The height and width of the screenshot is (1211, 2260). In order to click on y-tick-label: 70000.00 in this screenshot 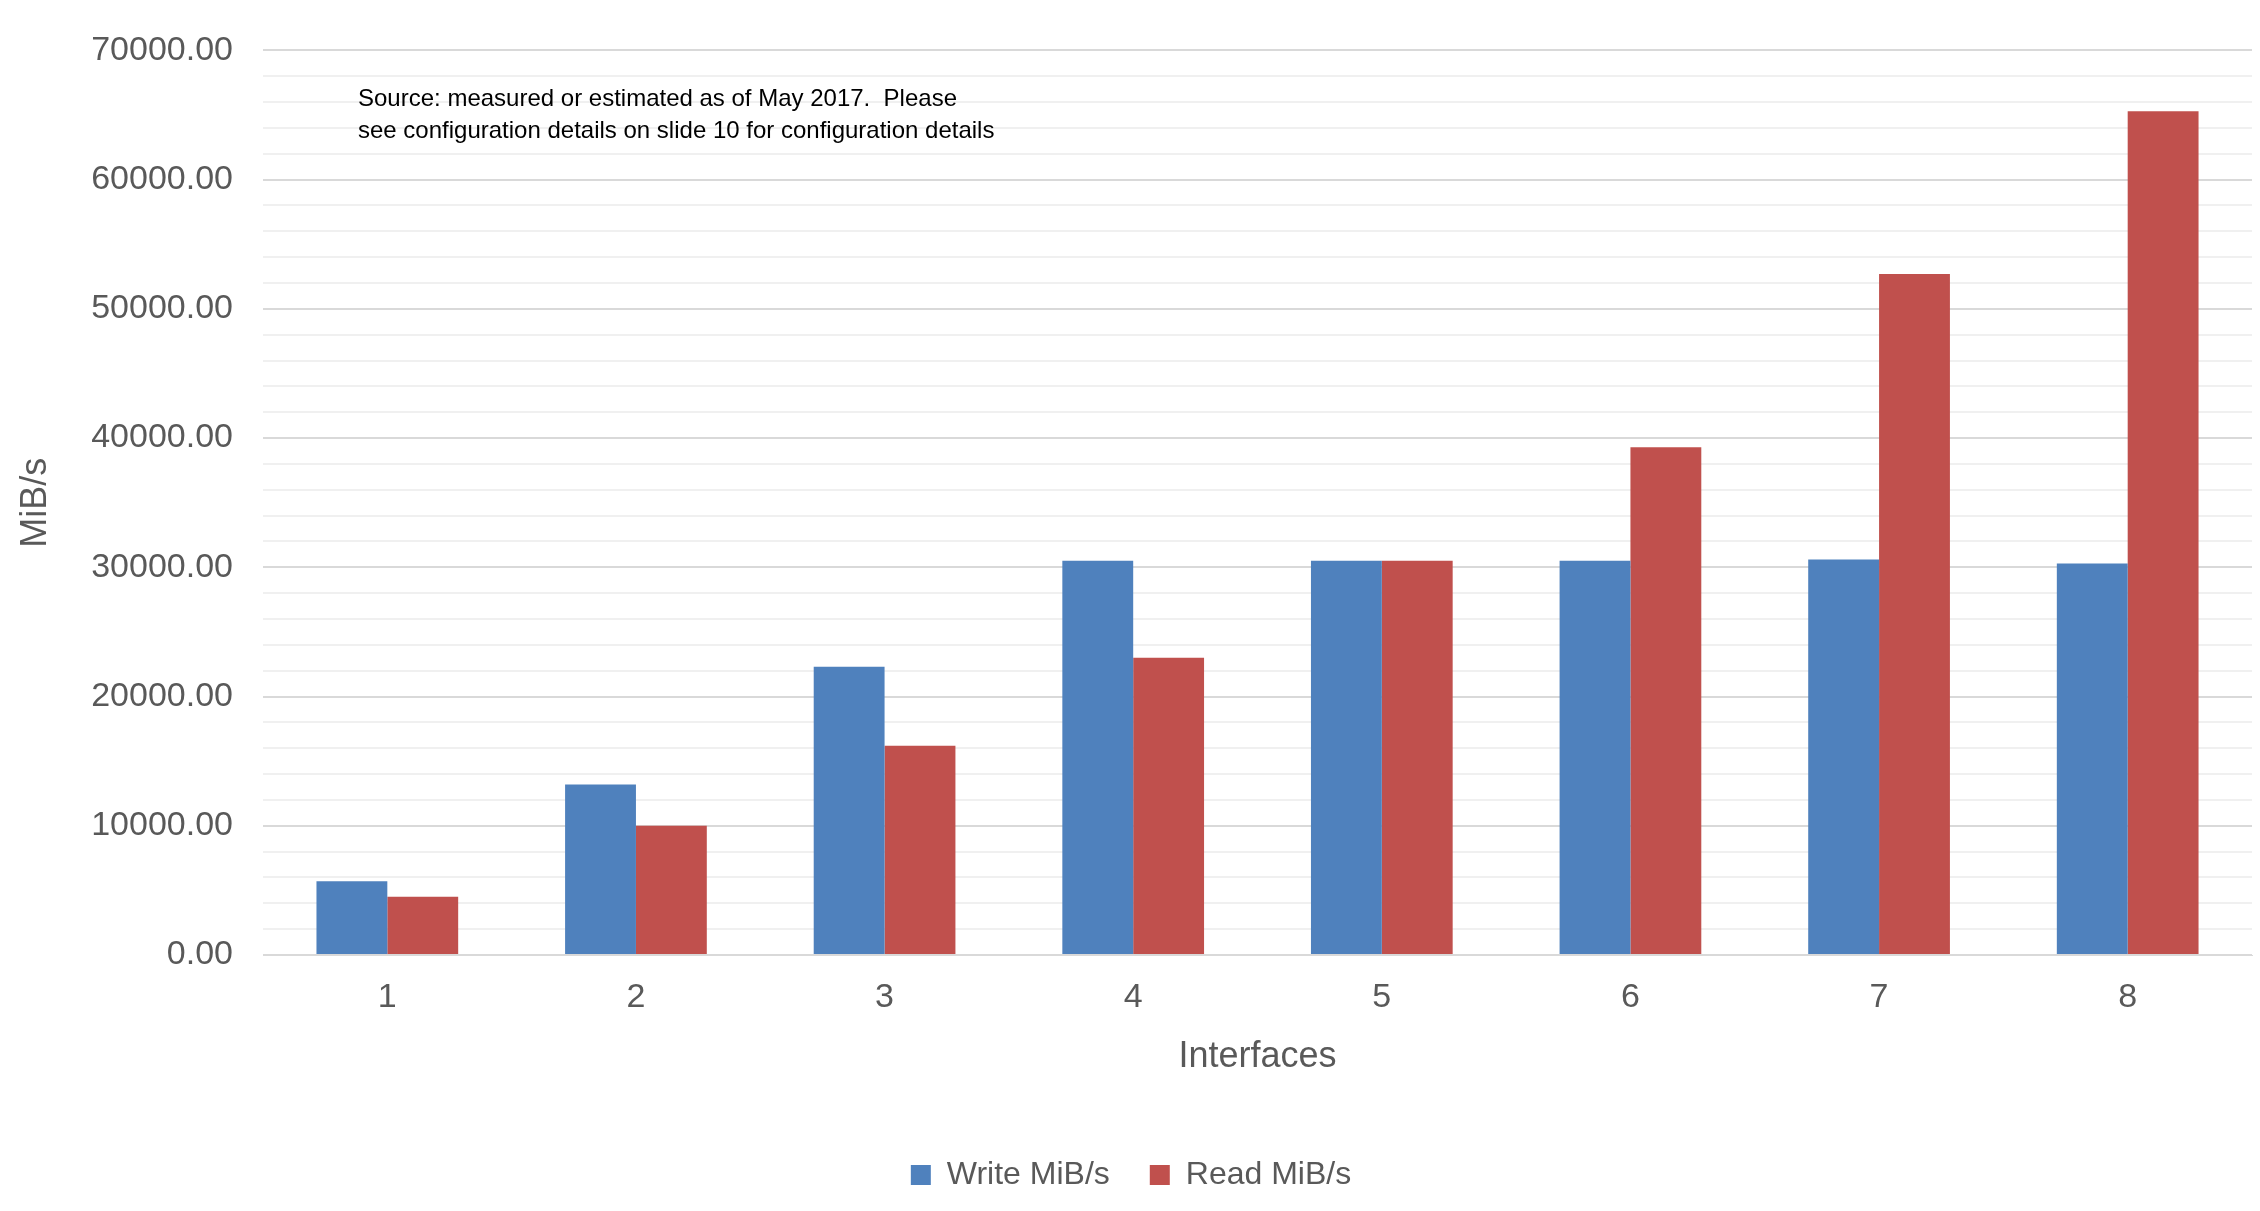, I will do `click(162, 47)`.